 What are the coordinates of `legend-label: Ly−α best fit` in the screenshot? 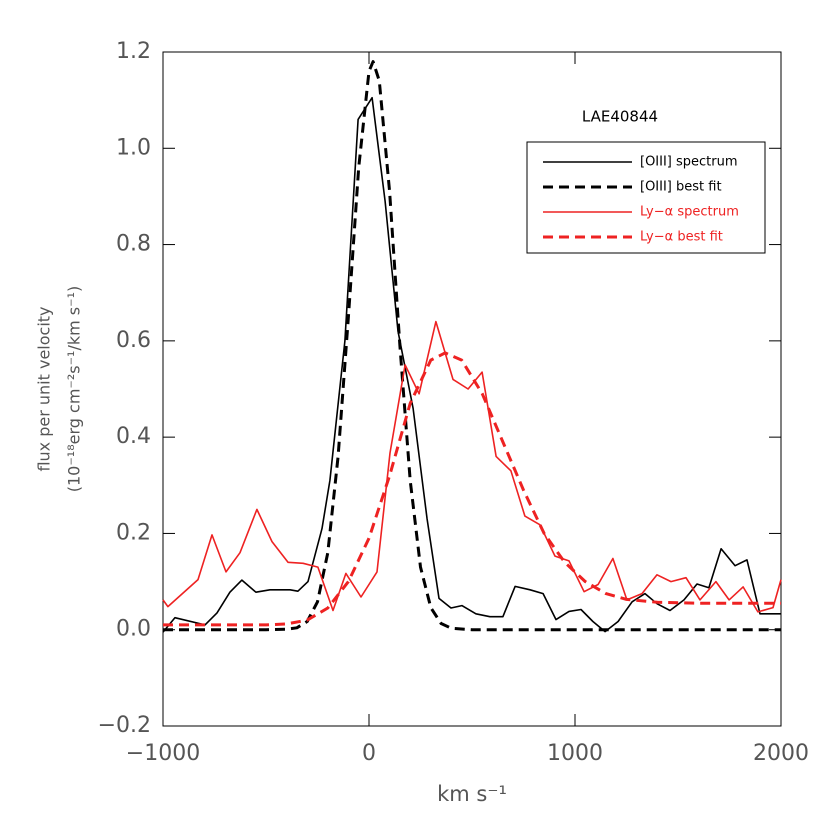 It's located at (681, 237).